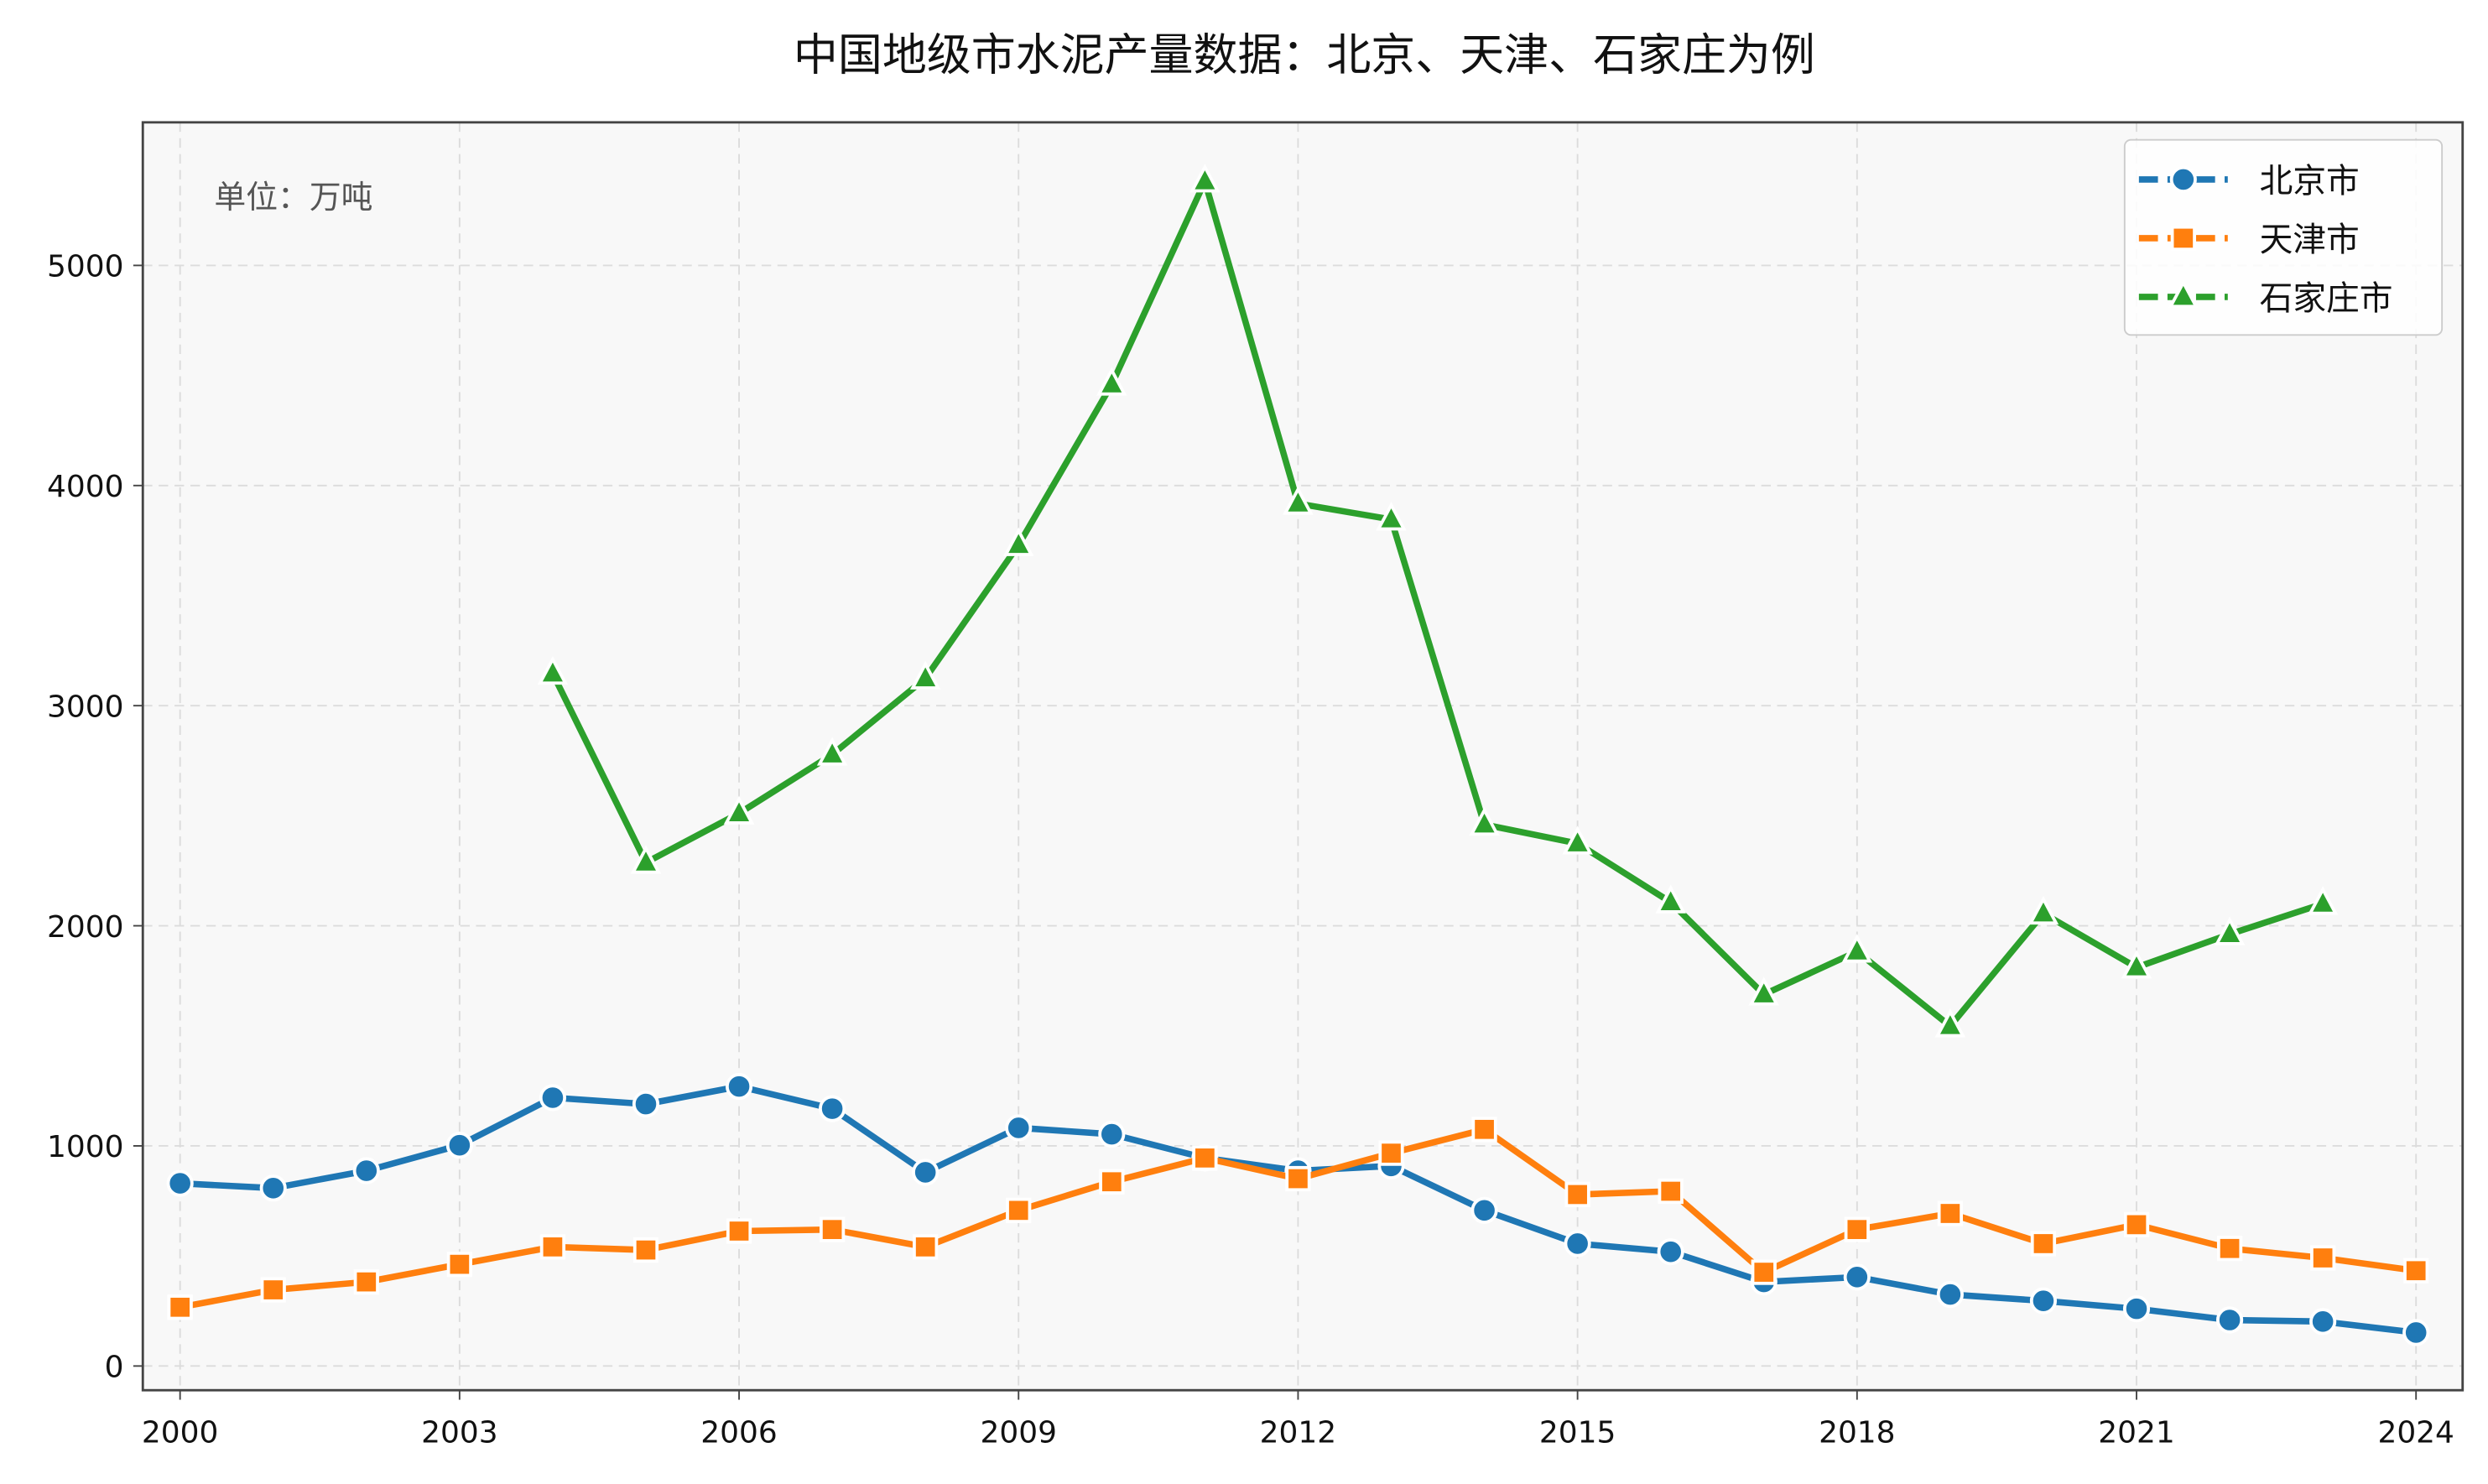 This screenshot has width=2488, height=1484. Describe the element at coordinates (85, 927) in the screenshot. I see `y-tick-label: 2000` at that location.